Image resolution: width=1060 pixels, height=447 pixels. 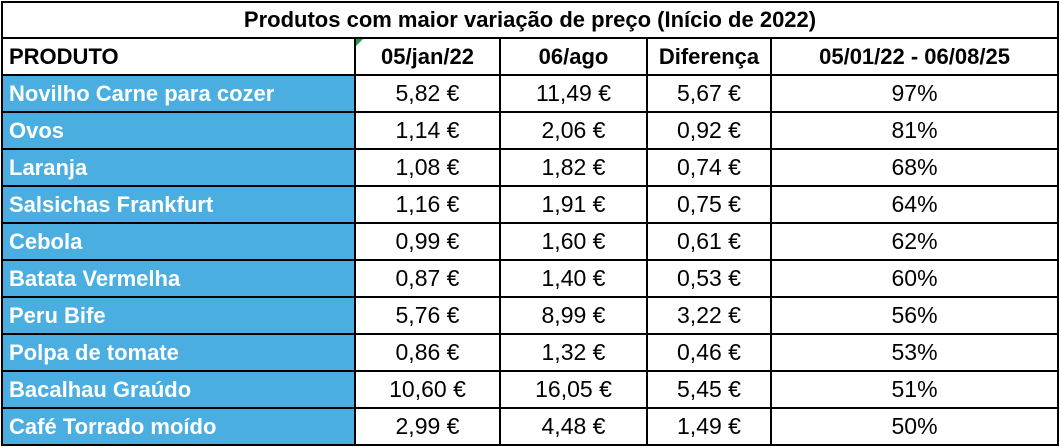 What do you see at coordinates (178, 167) in the screenshot?
I see `cell-product: Laranja` at bounding box center [178, 167].